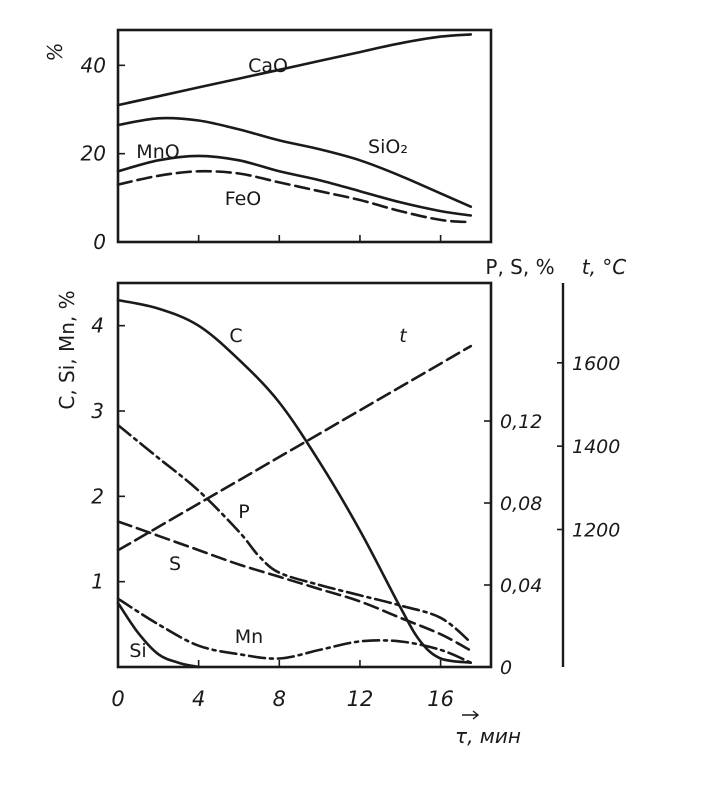 The width and height of the screenshot is (704, 801). Describe the element at coordinates (471, 715) in the screenshot. I see `x-axis-arrow` at that location.